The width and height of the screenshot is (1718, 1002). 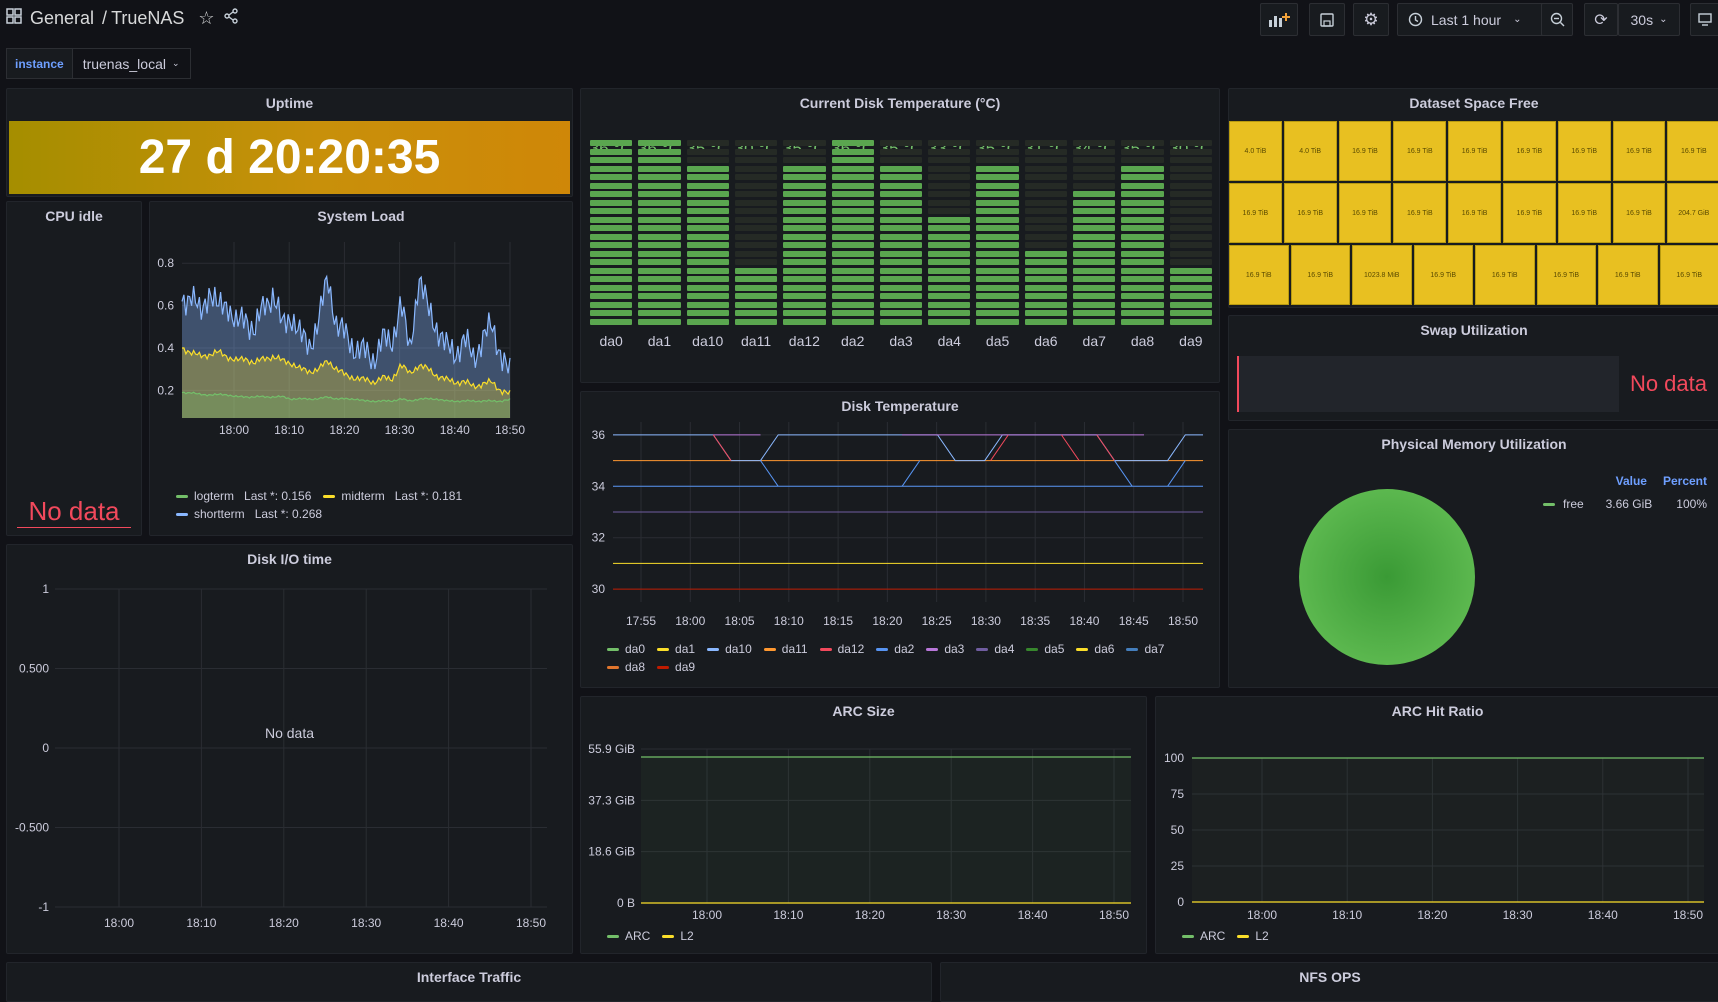 I want to click on legend-item-da9: da9, so click(x=676, y=667).